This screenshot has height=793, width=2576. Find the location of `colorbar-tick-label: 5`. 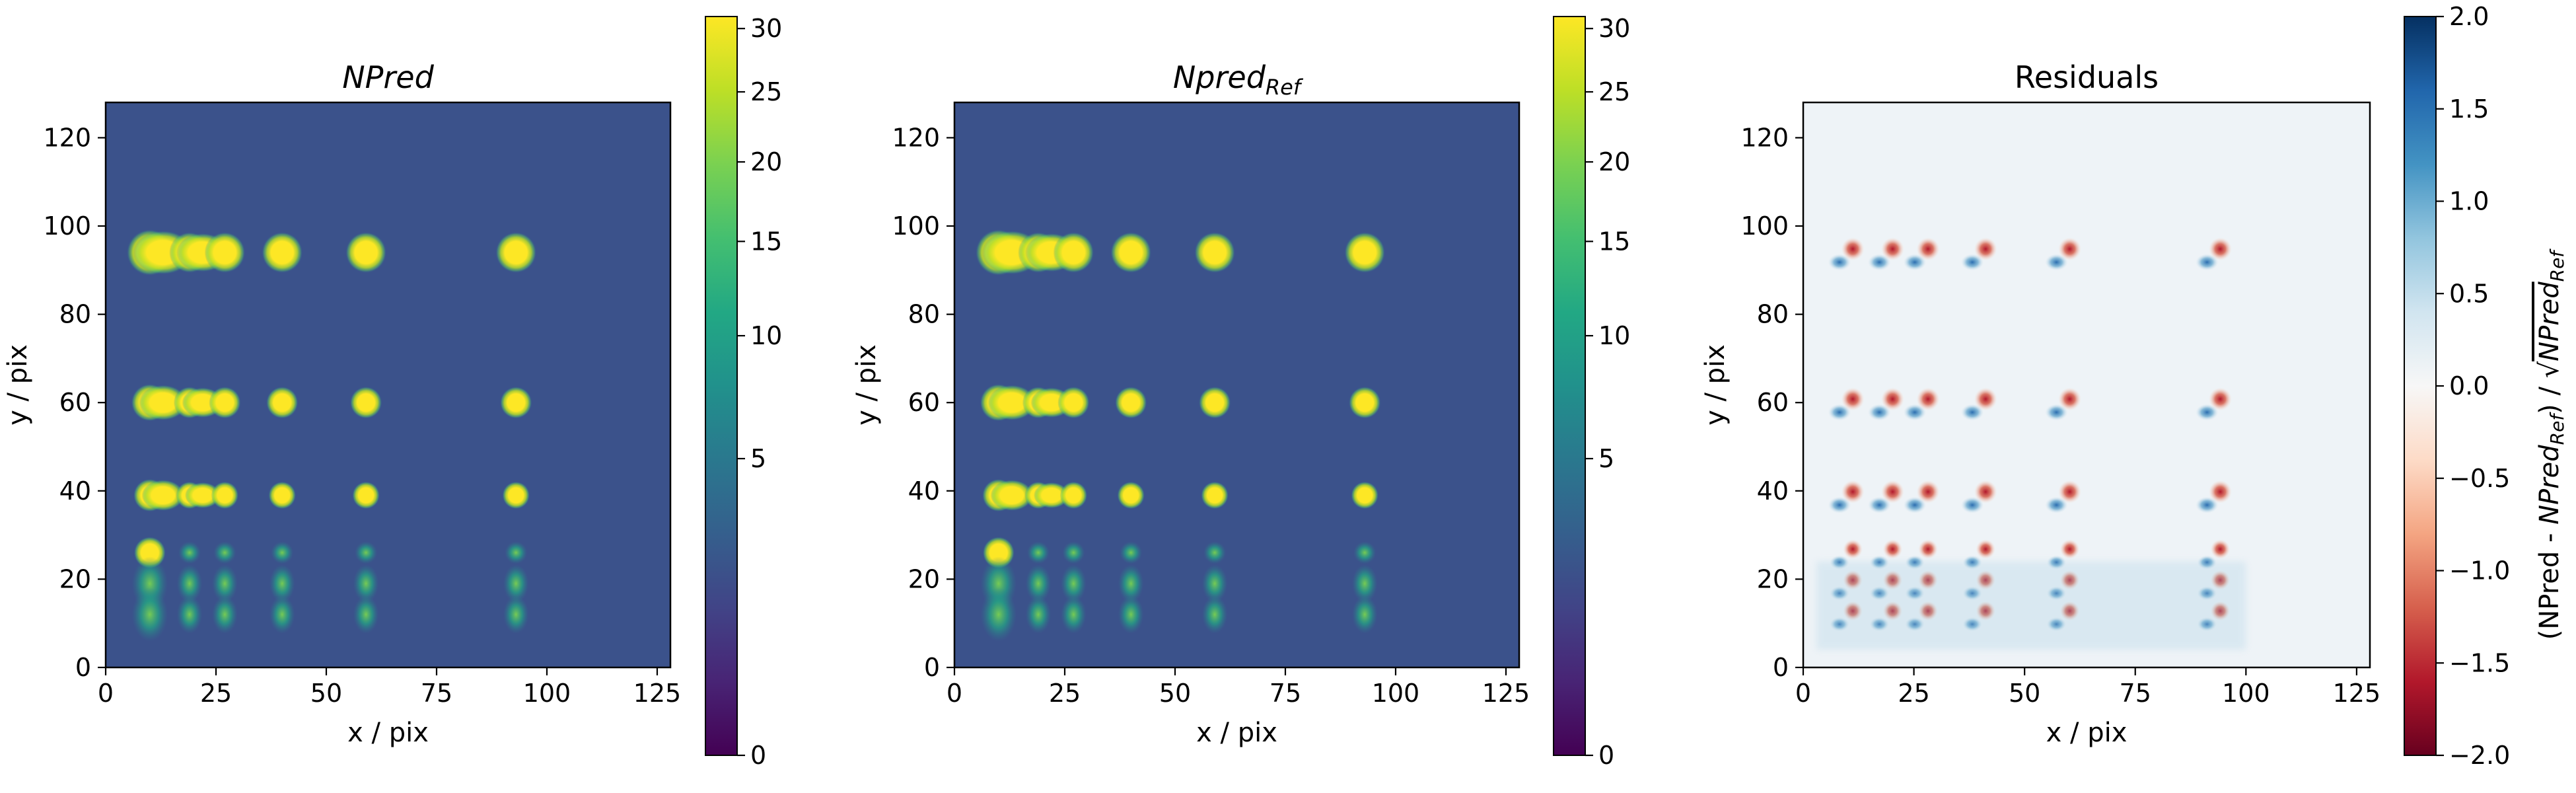

colorbar-tick-label: 5 is located at coordinates (1606, 459).